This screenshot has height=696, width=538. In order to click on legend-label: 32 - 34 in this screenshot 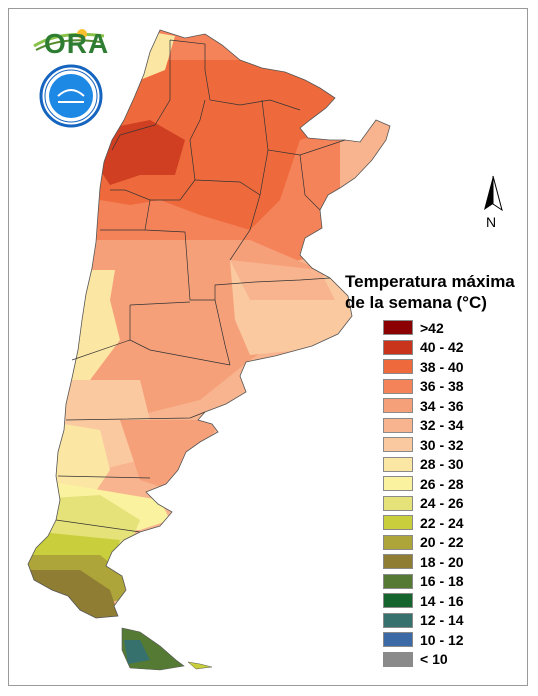, I will do `click(442, 425)`.